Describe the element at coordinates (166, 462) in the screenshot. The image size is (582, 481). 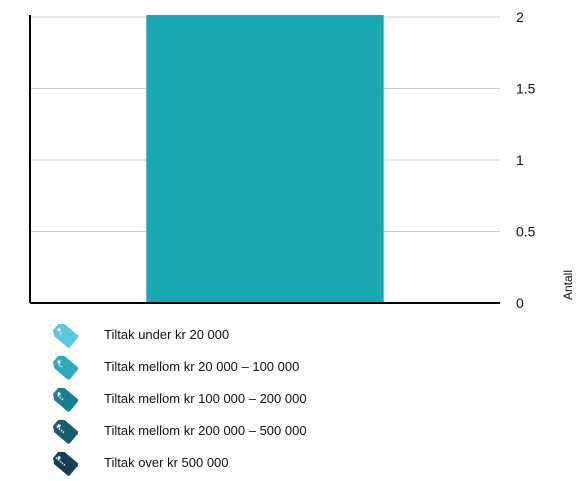
I see `legend-label: Tiltak over kr 500 000` at that location.